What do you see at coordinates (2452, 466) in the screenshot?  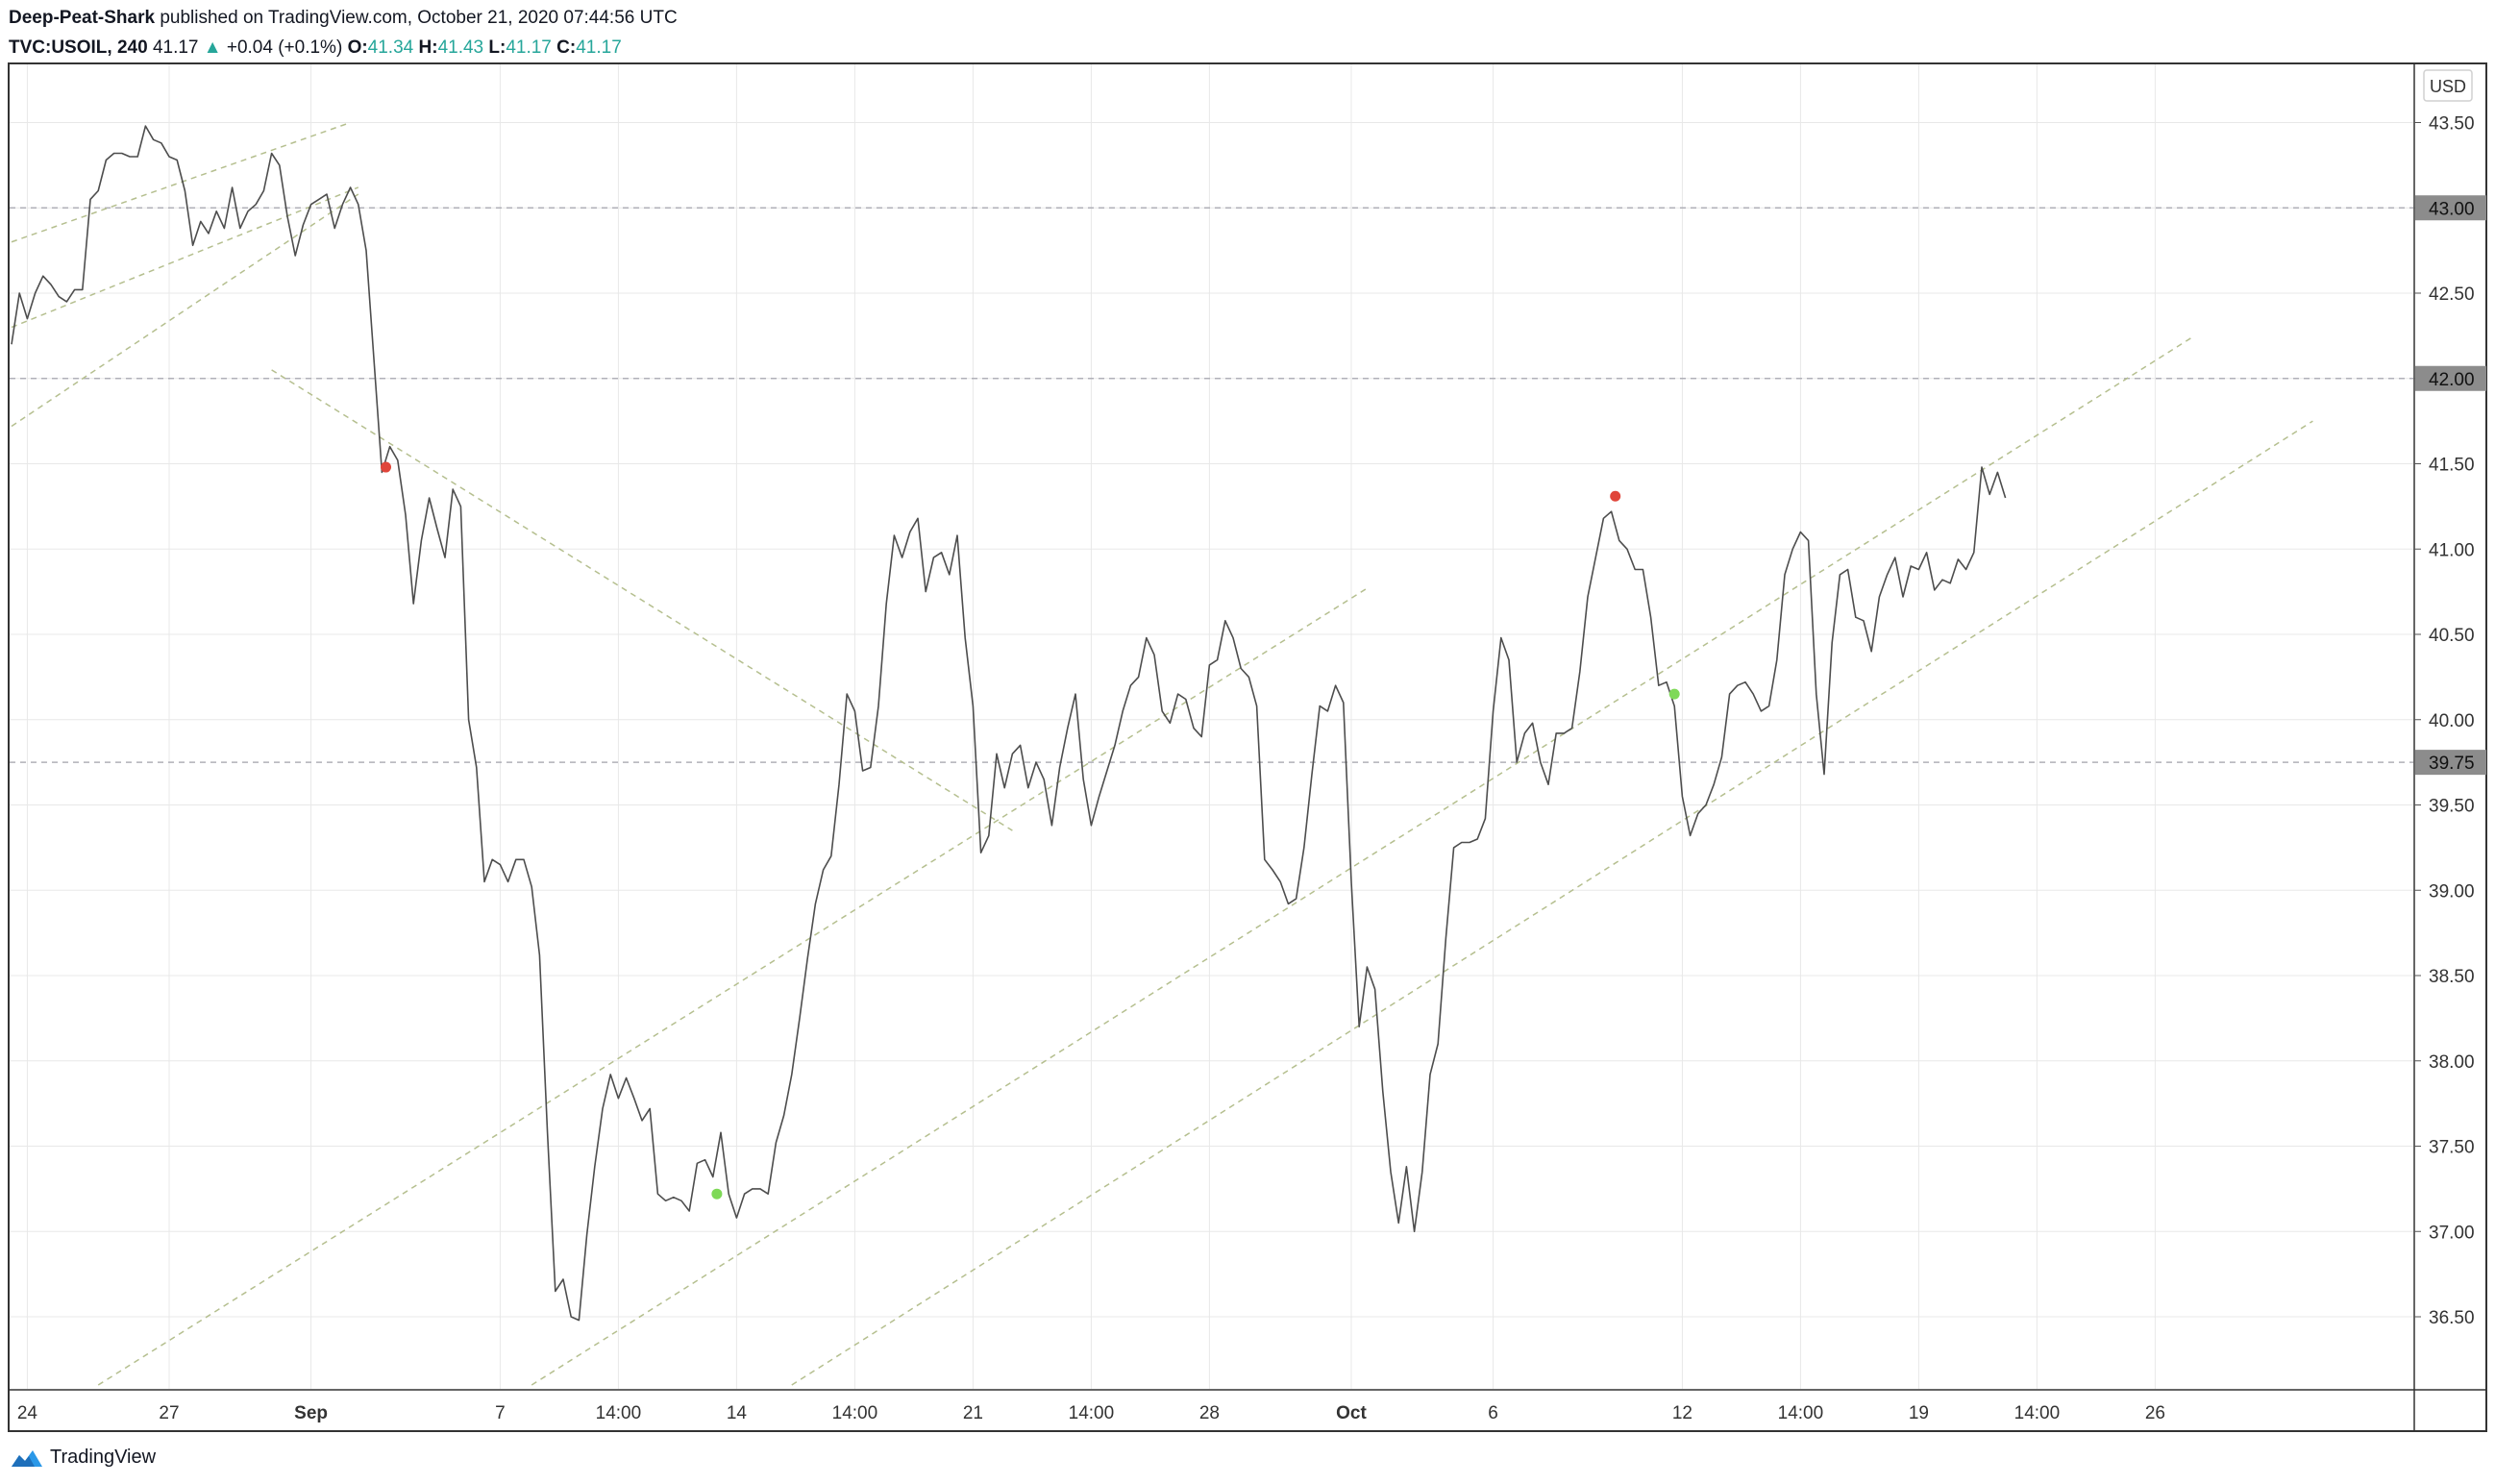 I see `y-tick-label: 41.50` at bounding box center [2452, 466].